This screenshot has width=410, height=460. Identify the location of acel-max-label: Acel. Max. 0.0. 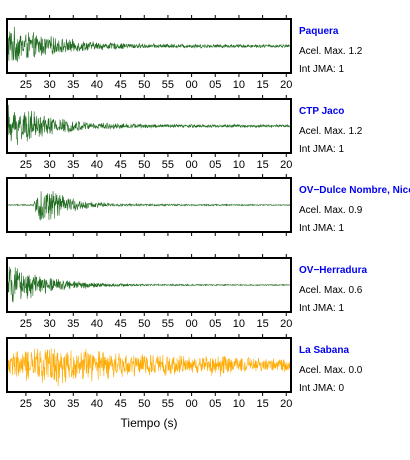
(331, 370).